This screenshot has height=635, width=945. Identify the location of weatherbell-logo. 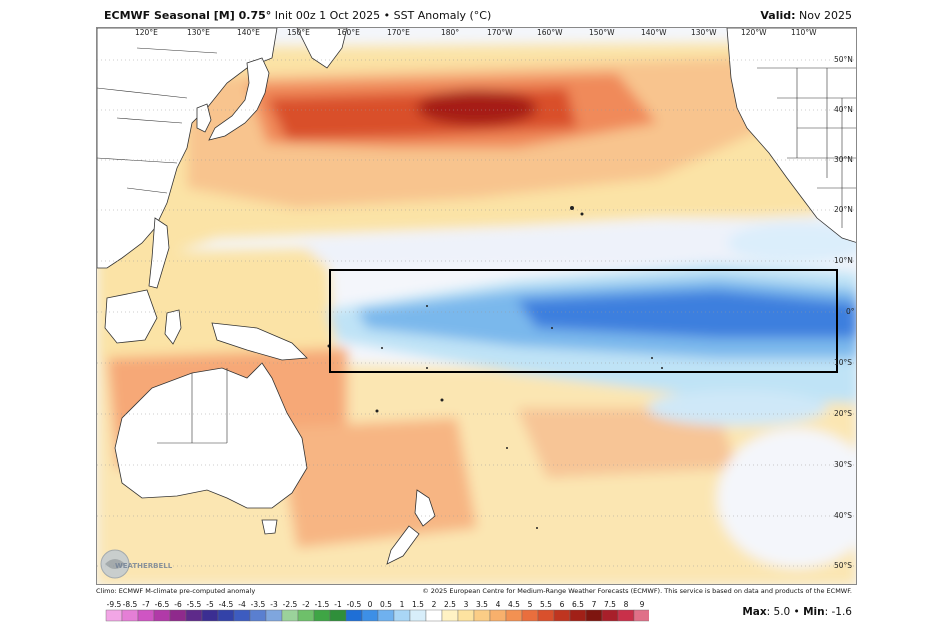
(115, 564).